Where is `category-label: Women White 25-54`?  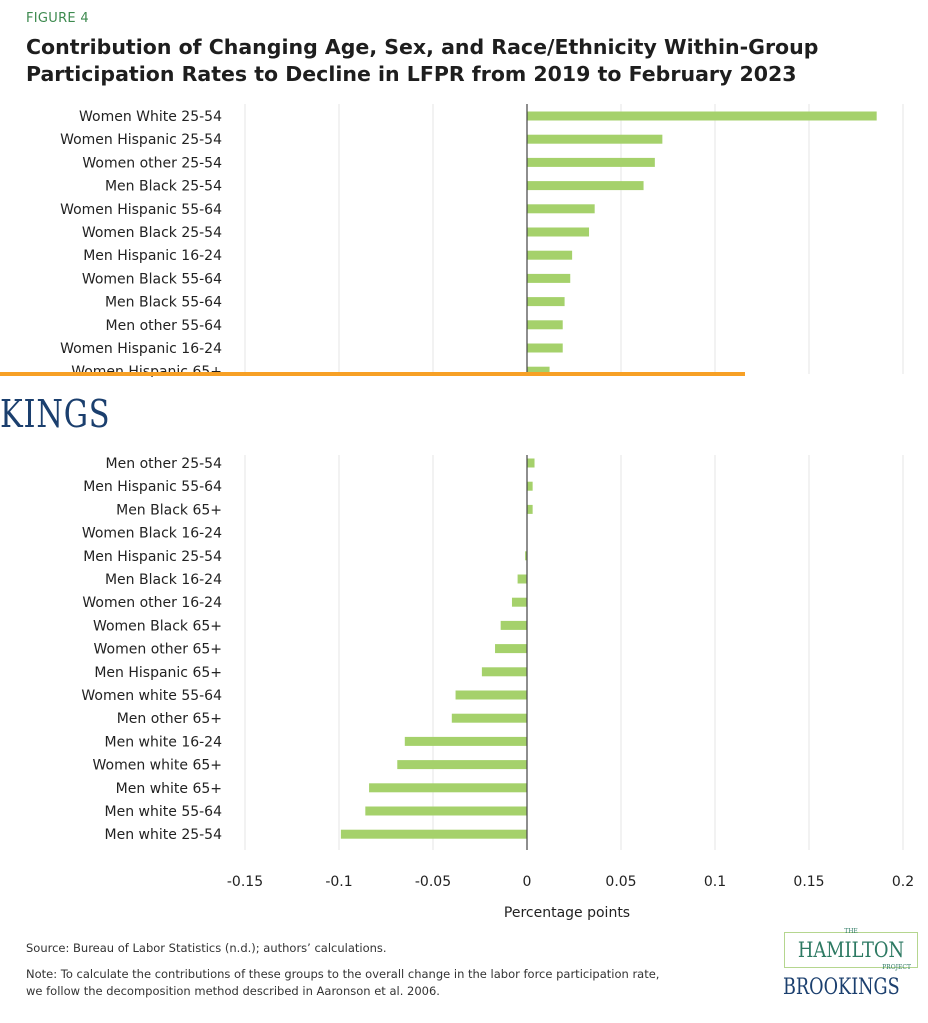 category-label: Women White 25-54 is located at coordinates (150, 117).